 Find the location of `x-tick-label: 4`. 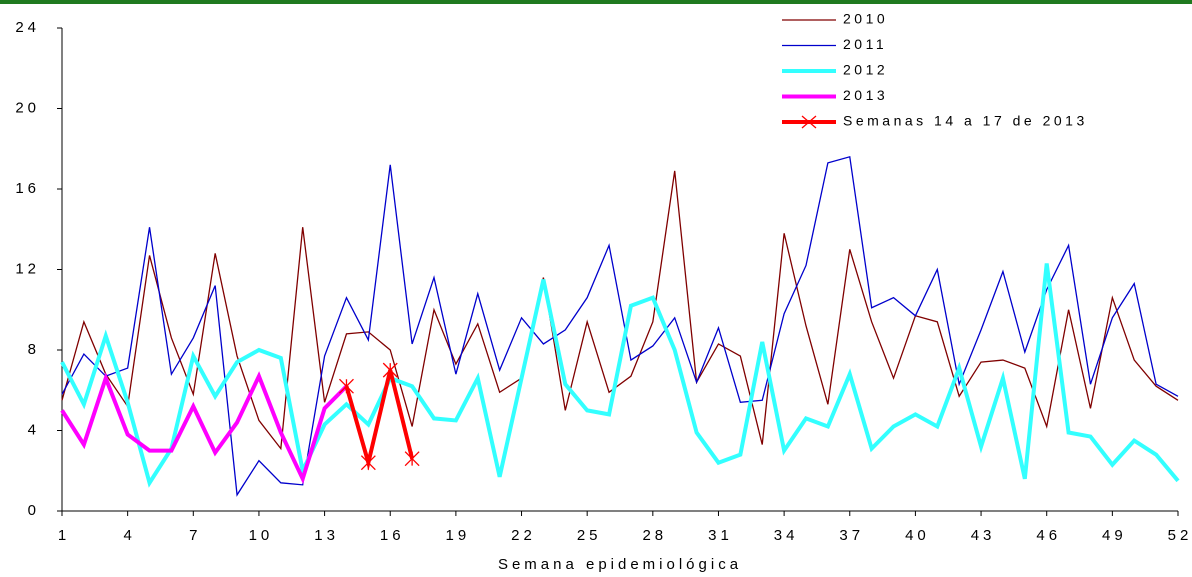

x-tick-label: 4 is located at coordinates (129, 535).